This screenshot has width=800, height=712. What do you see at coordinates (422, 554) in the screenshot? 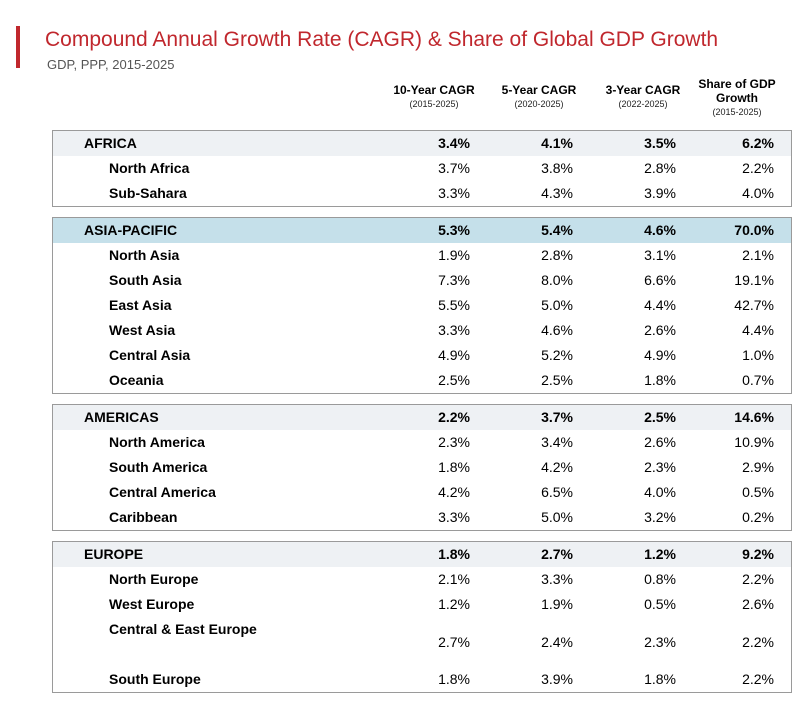
I see `region-header-row: EUROPE 1.8% 2.7% 1.2% 9.2%` at bounding box center [422, 554].